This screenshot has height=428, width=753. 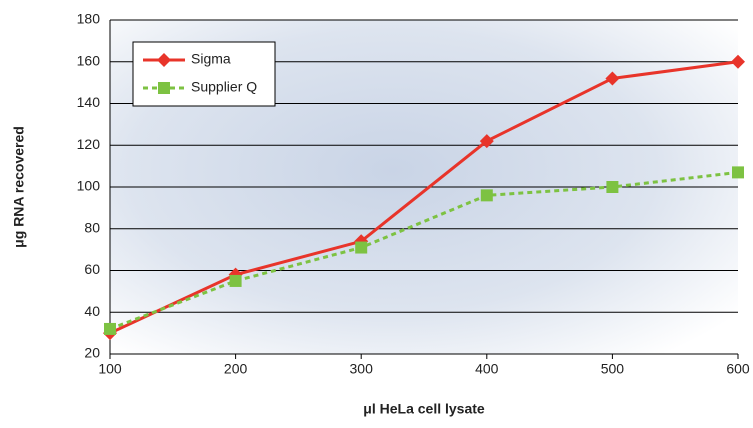 What do you see at coordinates (211, 59) in the screenshot?
I see `legend-label: Sigma` at bounding box center [211, 59].